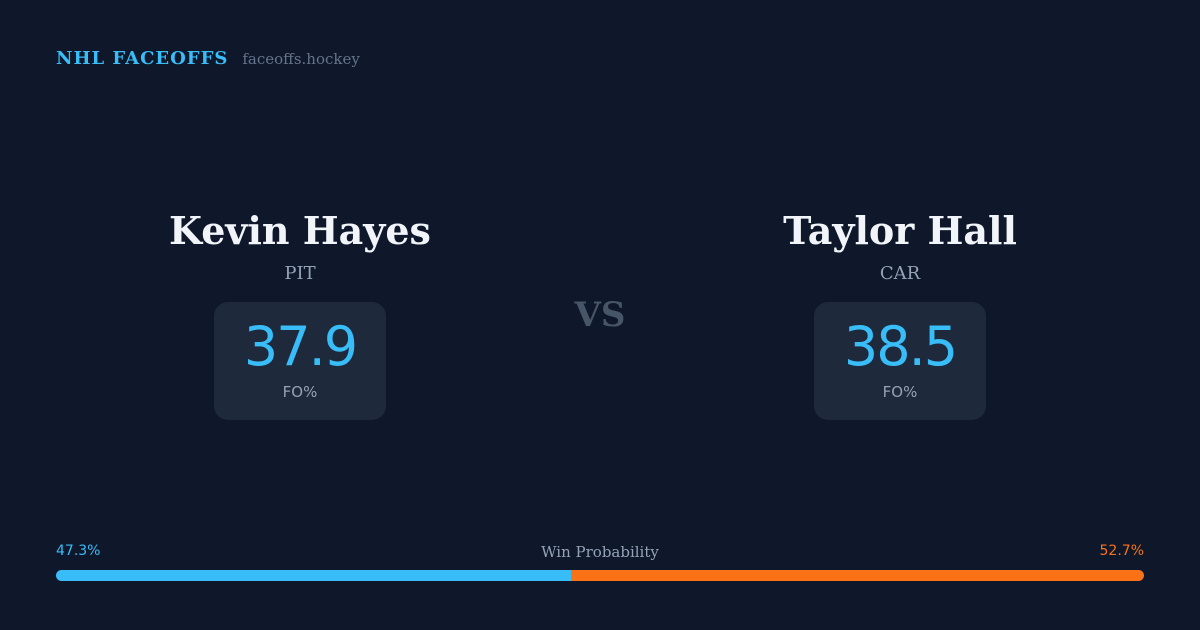 Image resolution: width=1200 pixels, height=630 pixels. I want to click on player-right: Taylor Hall CAR 38.5 FO%, so click(900, 312).